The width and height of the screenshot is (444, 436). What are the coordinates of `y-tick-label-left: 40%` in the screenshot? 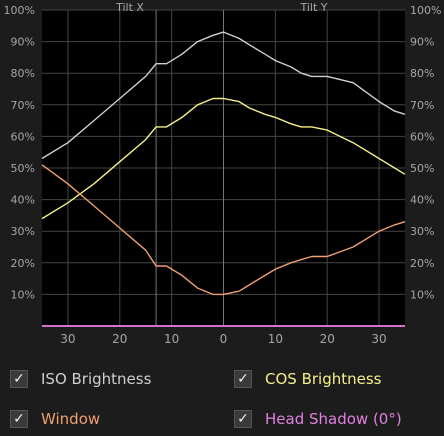 It's located at (23, 200).